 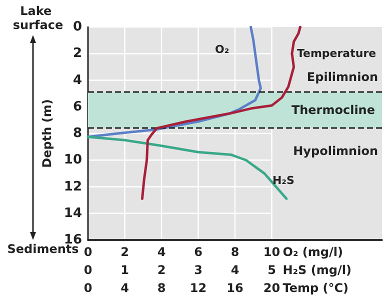 What do you see at coordinates (336, 53) in the screenshot?
I see `series-label: Temperature` at bounding box center [336, 53].